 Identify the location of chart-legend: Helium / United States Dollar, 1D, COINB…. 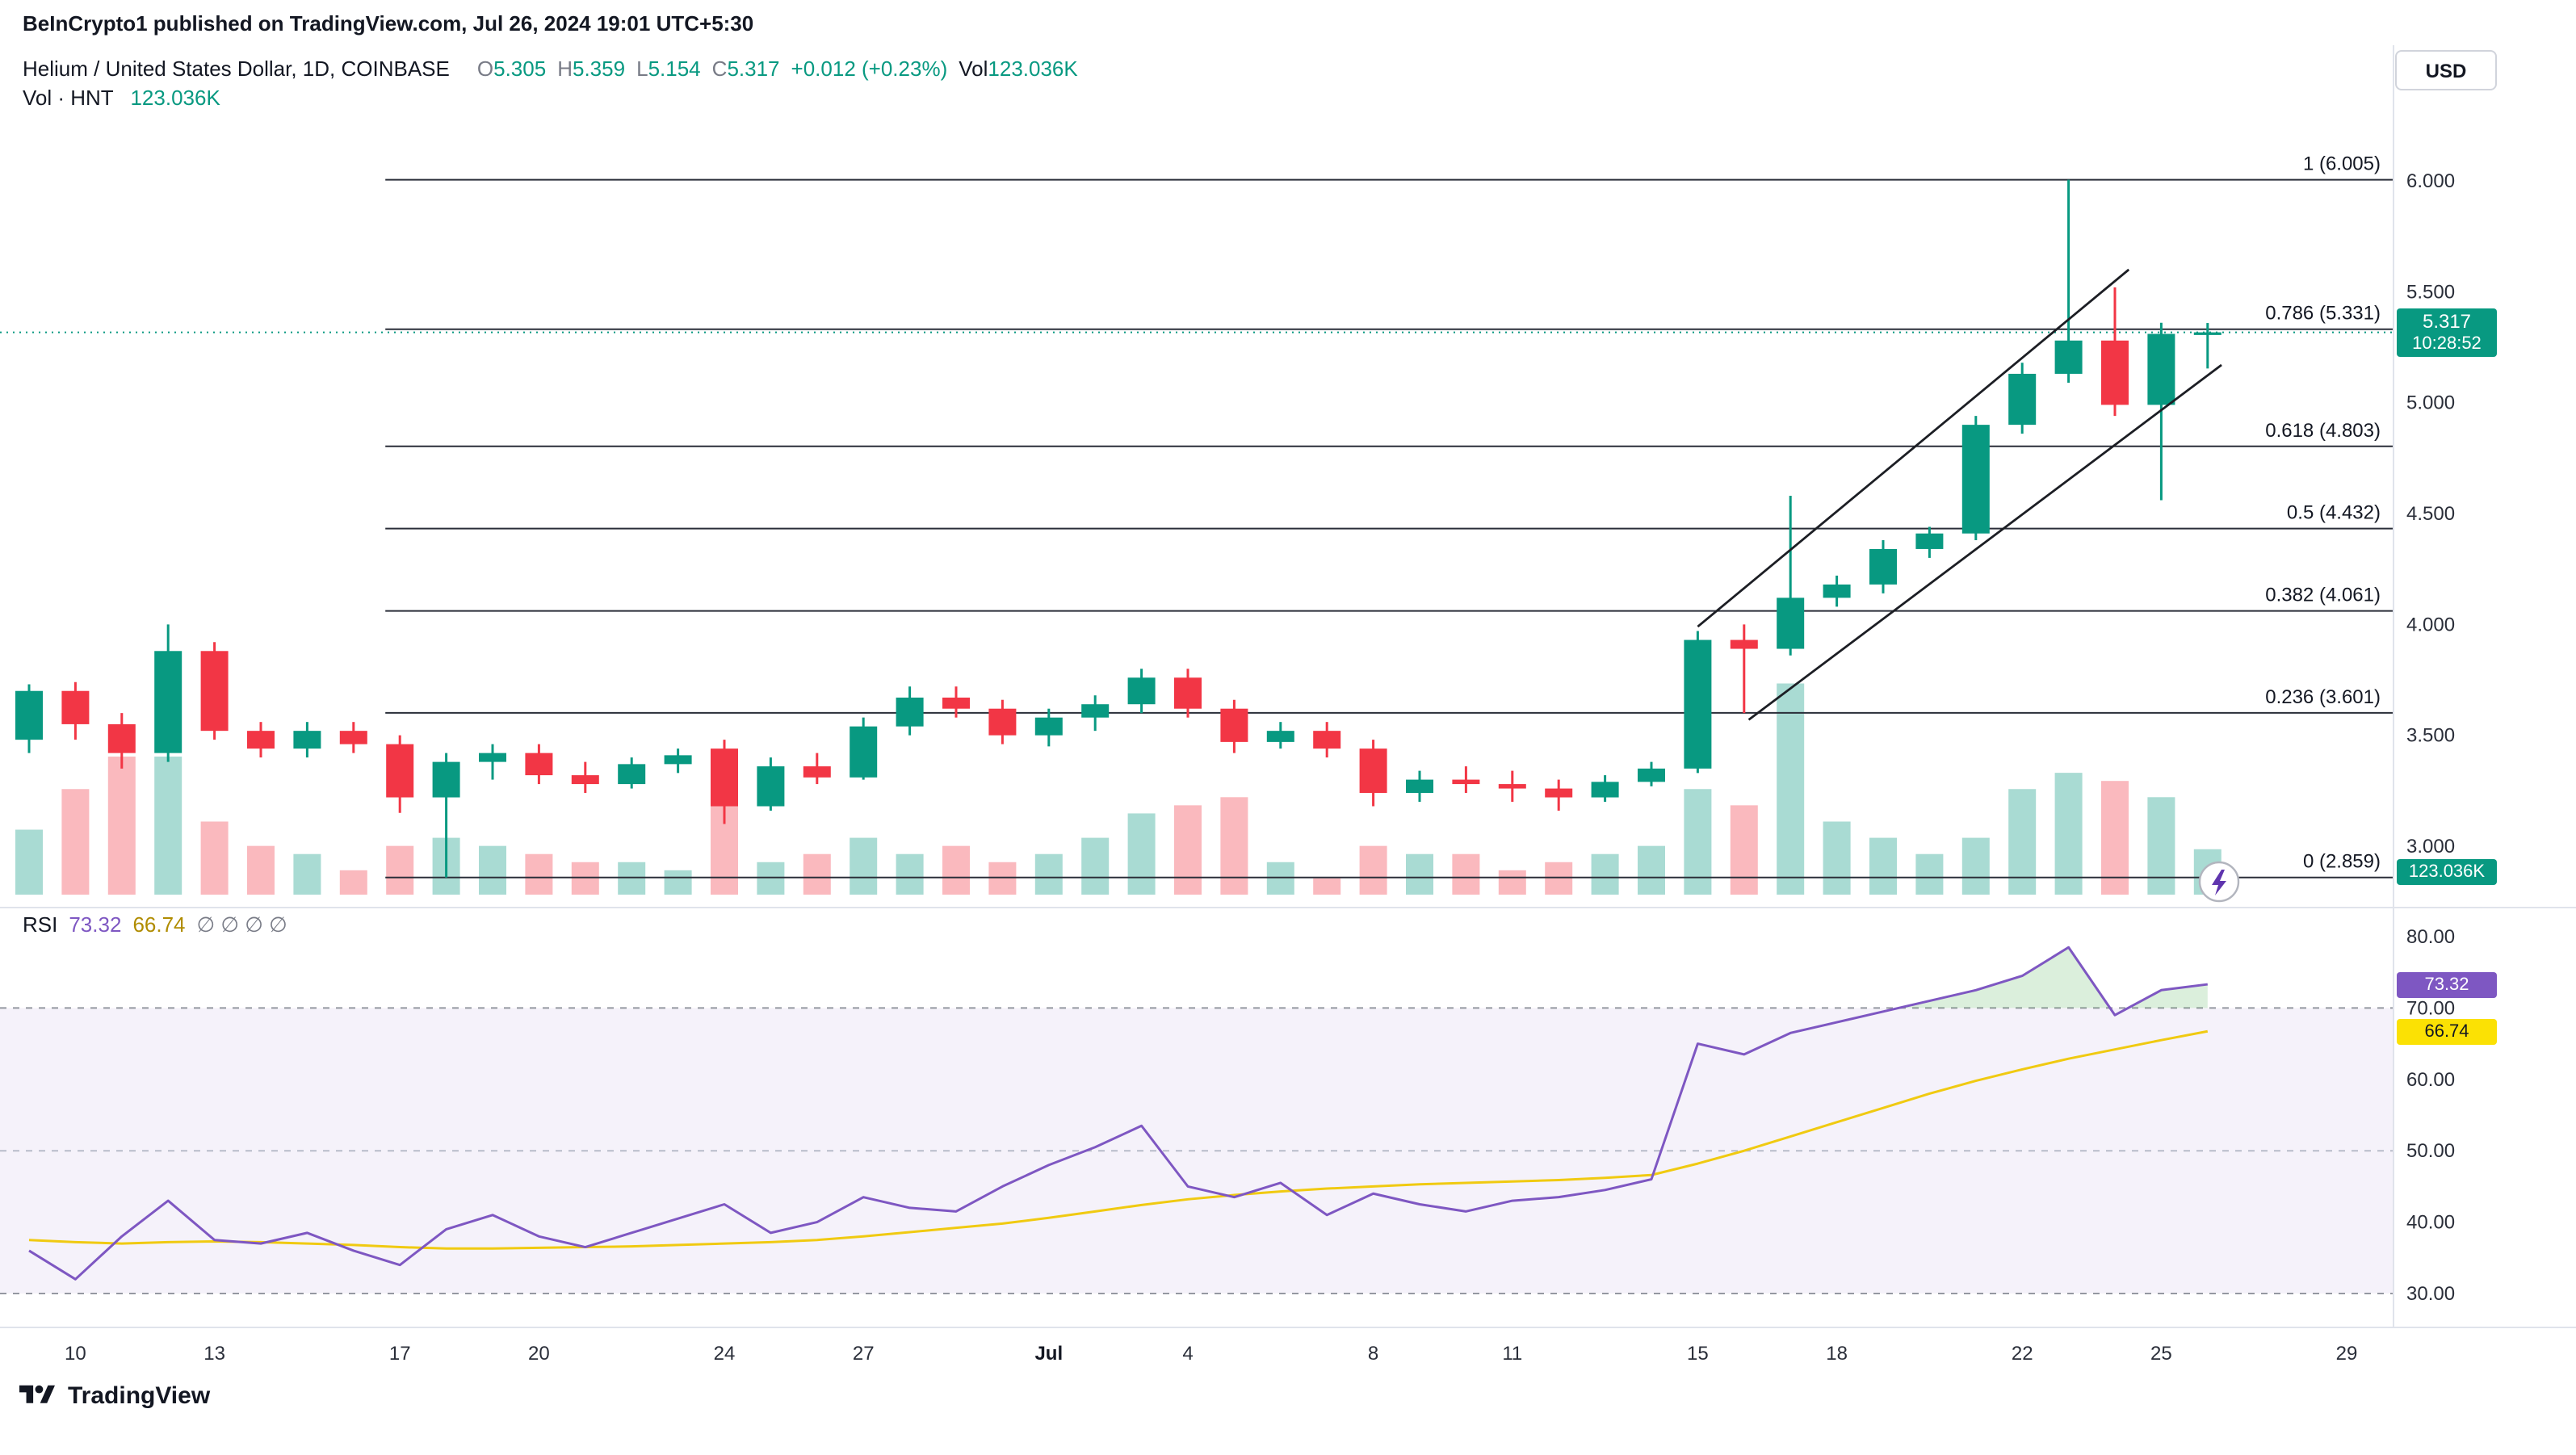
(550, 69).